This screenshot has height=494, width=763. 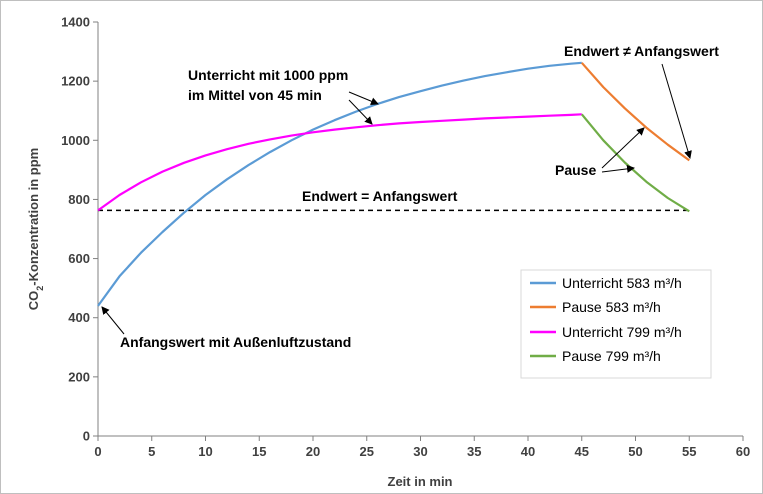 I want to click on y-axis-label-part-2: -Konzentration in ppm, so click(x=33, y=217).